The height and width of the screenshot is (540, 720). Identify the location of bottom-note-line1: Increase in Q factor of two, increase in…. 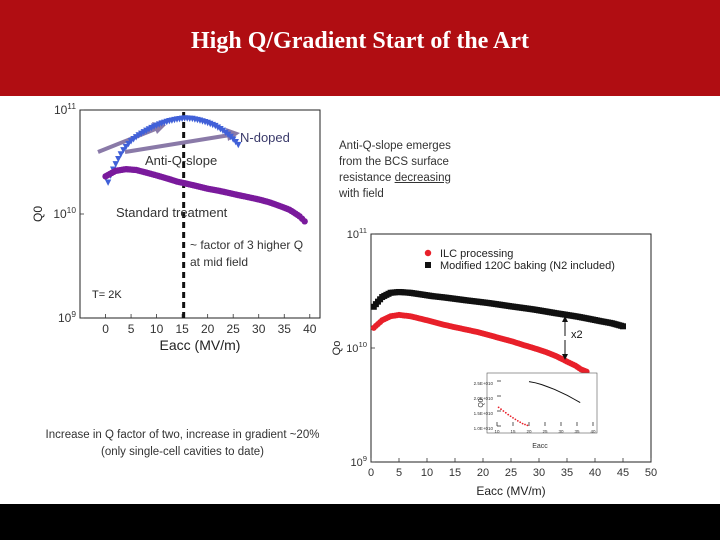
(182, 435).